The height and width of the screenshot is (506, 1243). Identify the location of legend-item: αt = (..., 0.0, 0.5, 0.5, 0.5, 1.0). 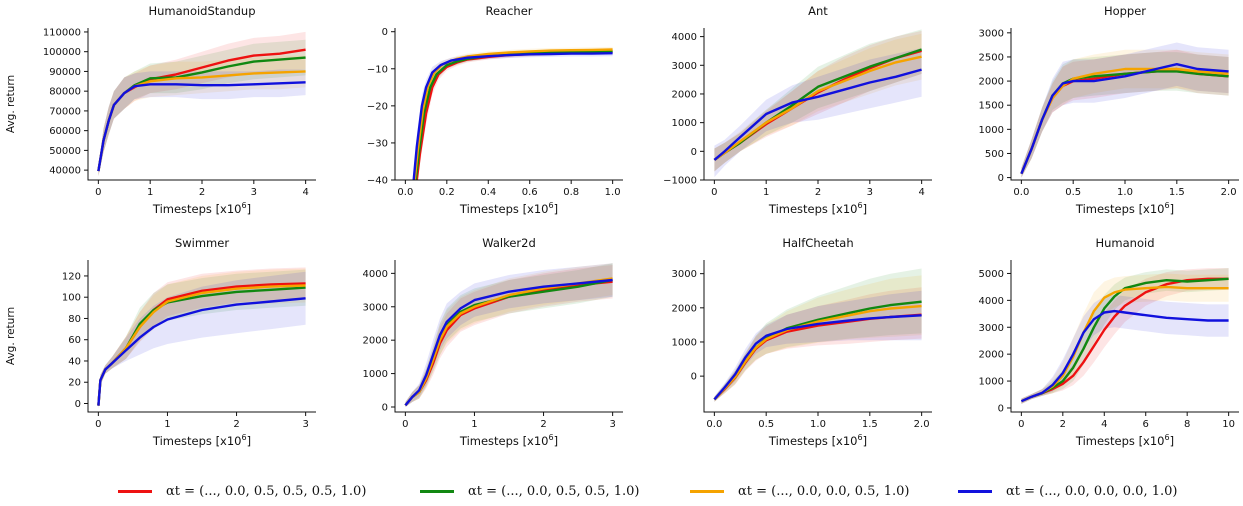
(242, 491).